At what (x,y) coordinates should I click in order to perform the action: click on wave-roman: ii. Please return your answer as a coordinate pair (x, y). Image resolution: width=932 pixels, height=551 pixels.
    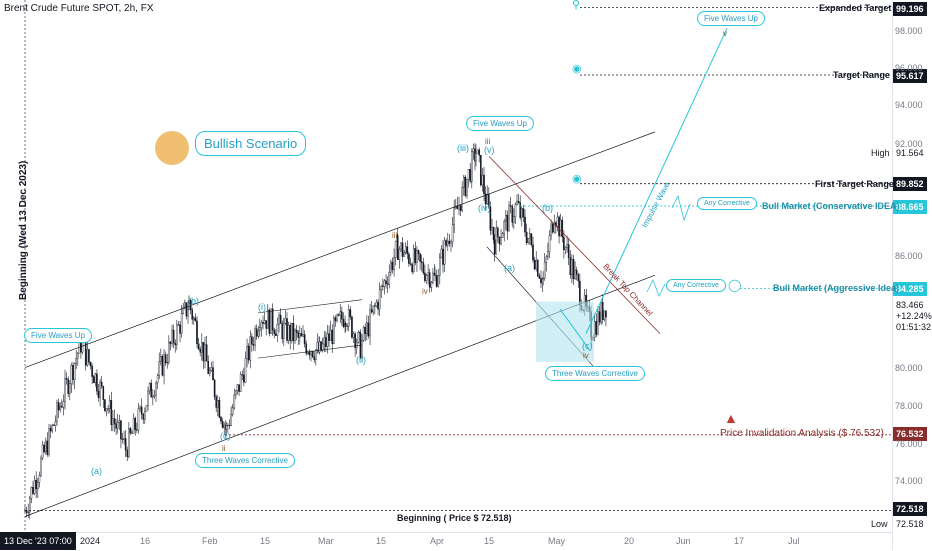
    Looking at the image, I should click on (224, 448).